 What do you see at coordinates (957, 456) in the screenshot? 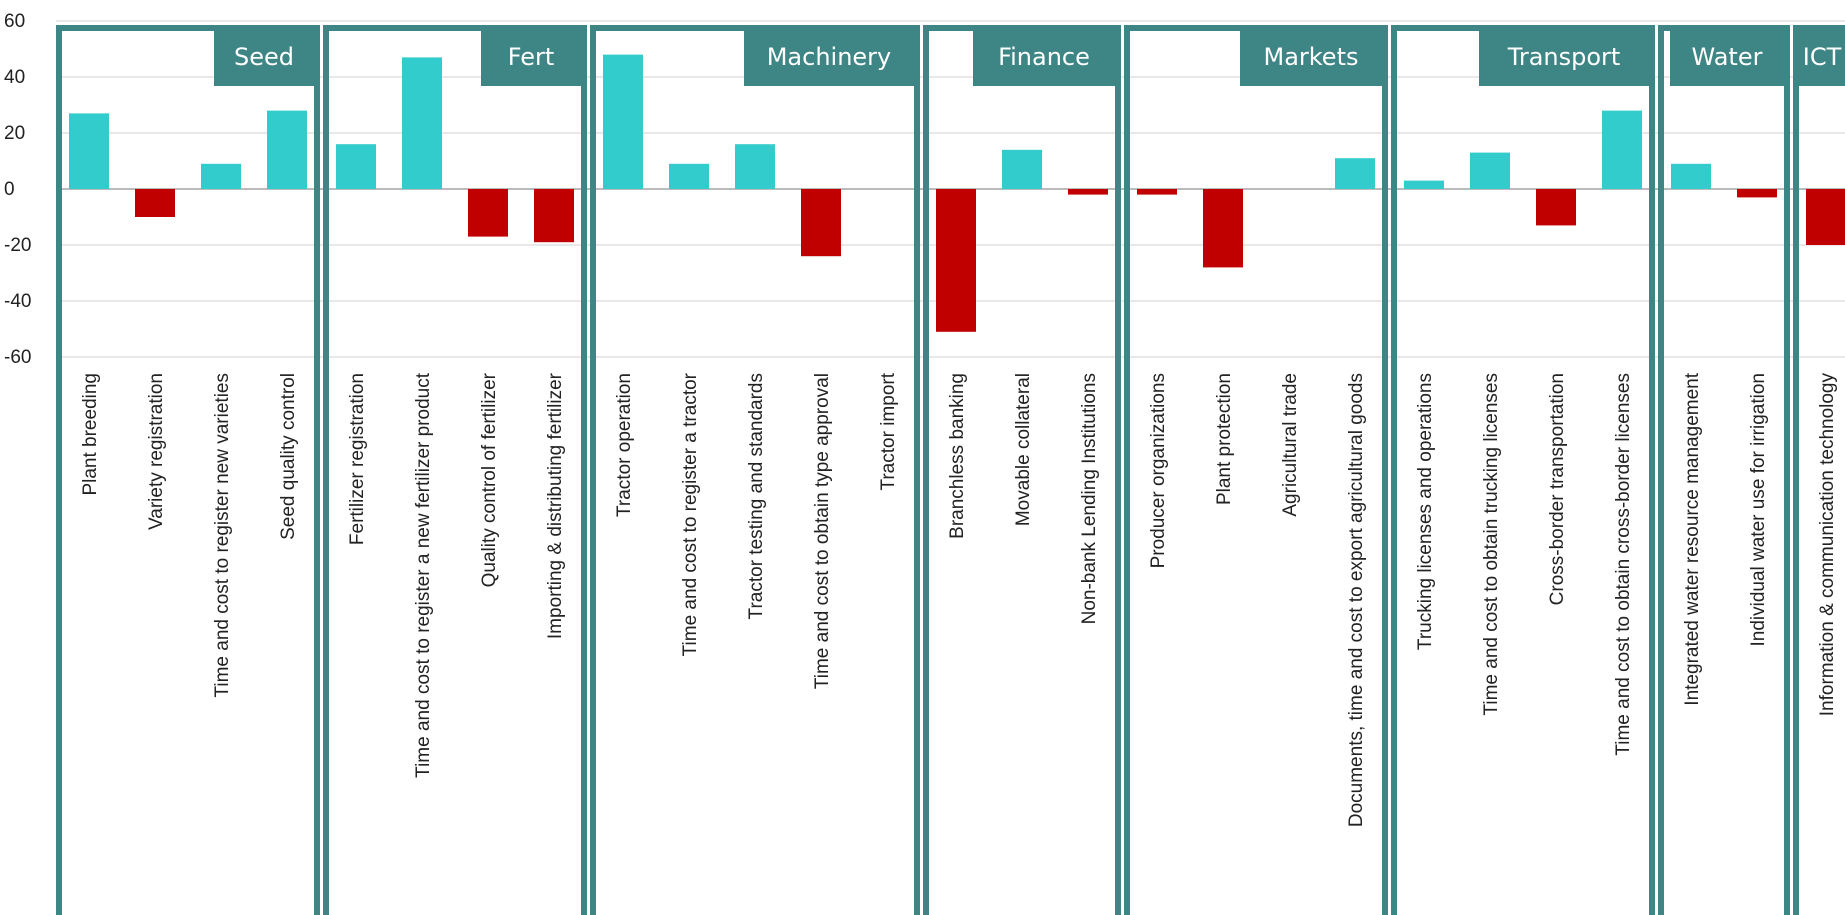
I see `x-tick-label: Branchless banking` at bounding box center [957, 456].